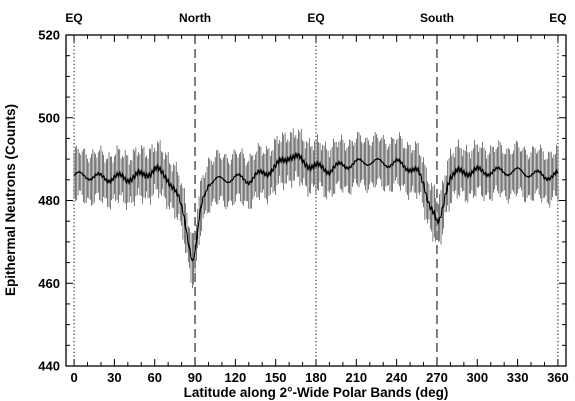 This screenshot has width=575, height=401. What do you see at coordinates (49, 283) in the screenshot?
I see `y-tick-label: 460` at bounding box center [49, 283].